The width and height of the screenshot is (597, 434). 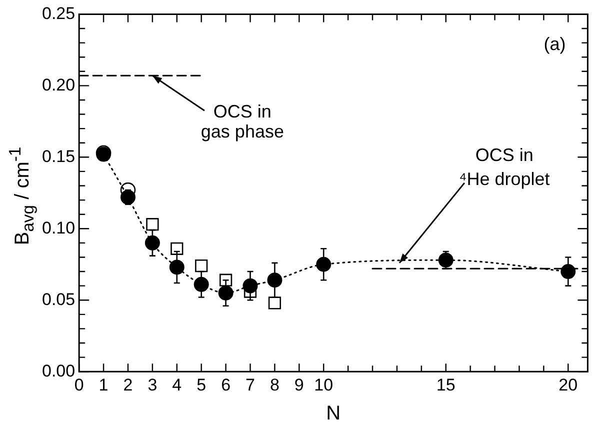 I want to click on x-tick-label: 10, so click(x=324, y=384).